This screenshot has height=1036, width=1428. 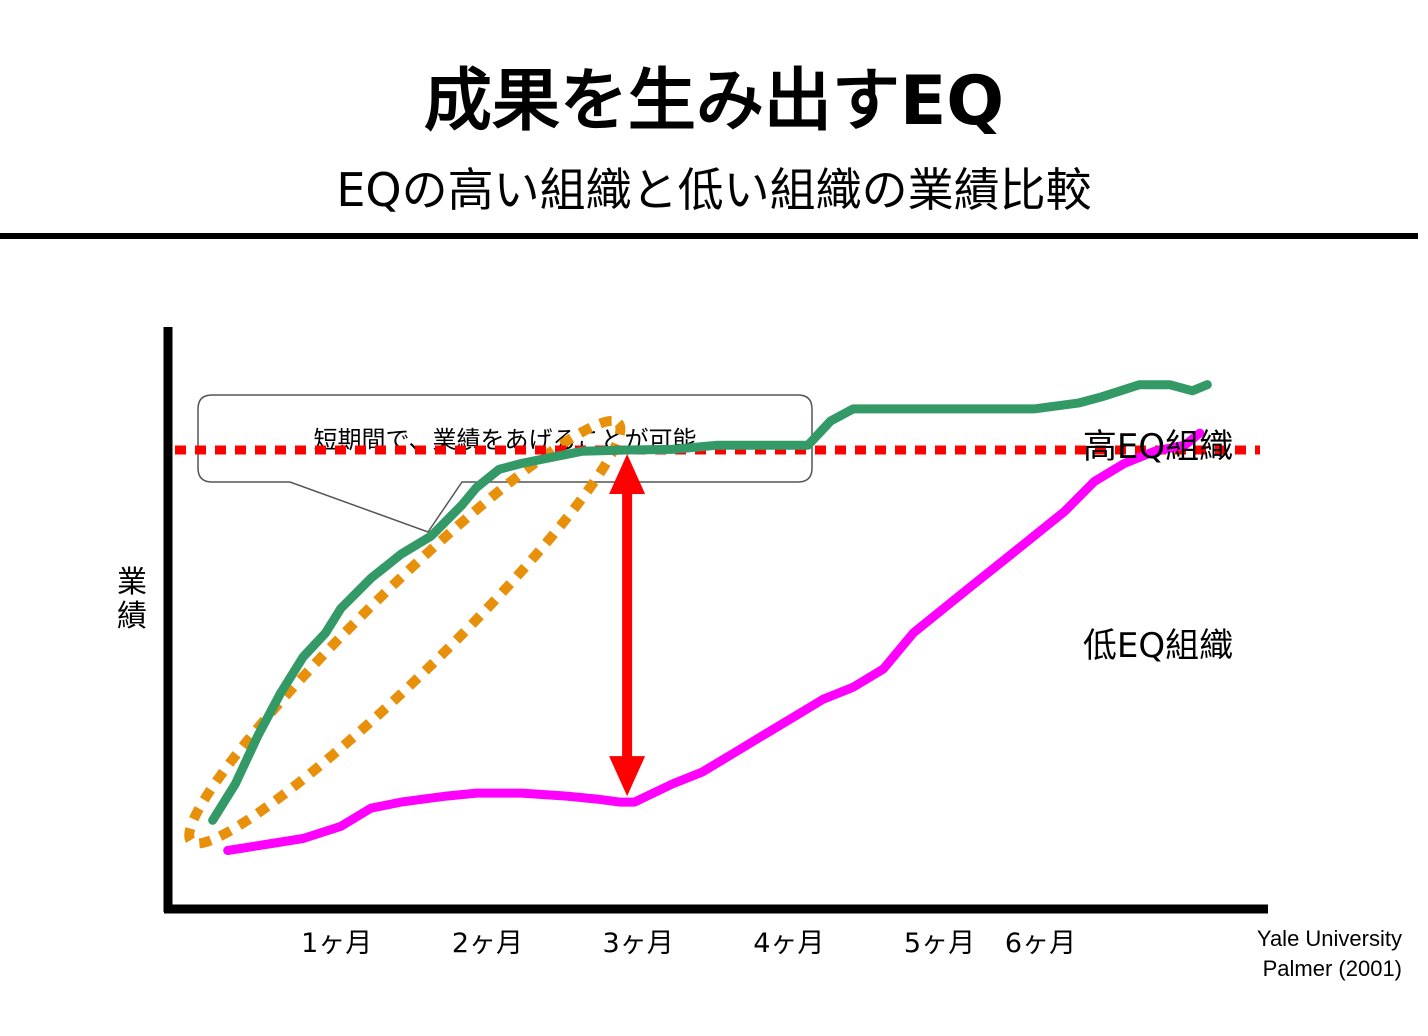 I want to click on x-tick-label: 1ヶ月, so click(x=336, y=943).